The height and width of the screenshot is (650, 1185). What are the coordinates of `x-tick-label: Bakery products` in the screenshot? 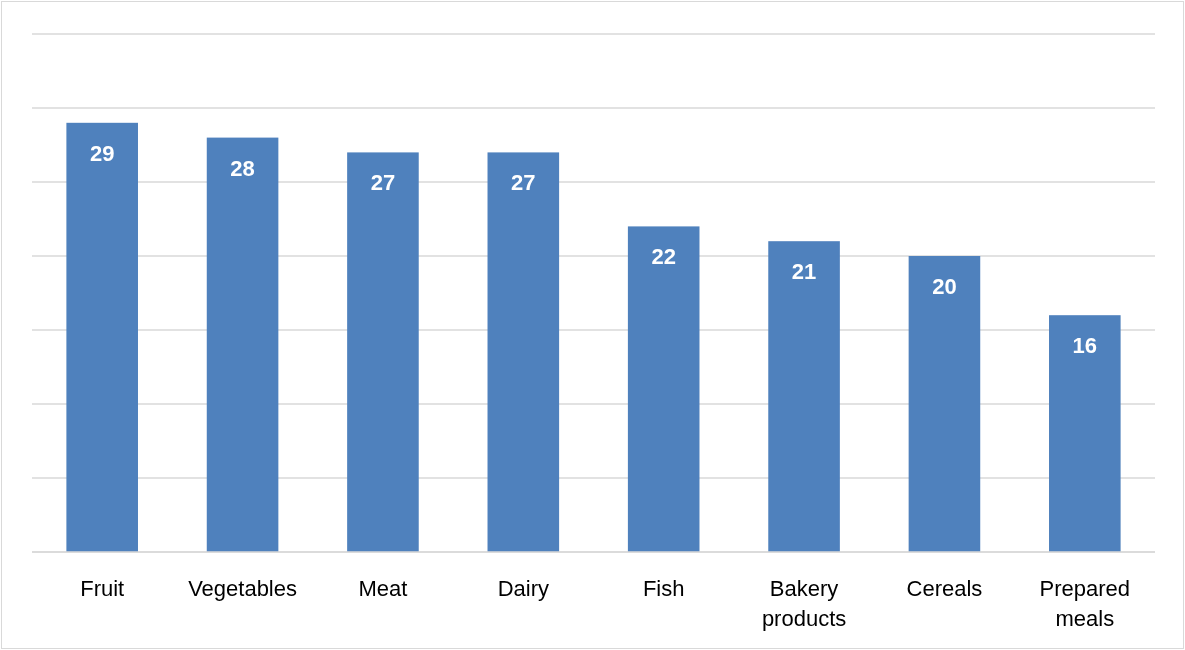 It's located at (804, 603).